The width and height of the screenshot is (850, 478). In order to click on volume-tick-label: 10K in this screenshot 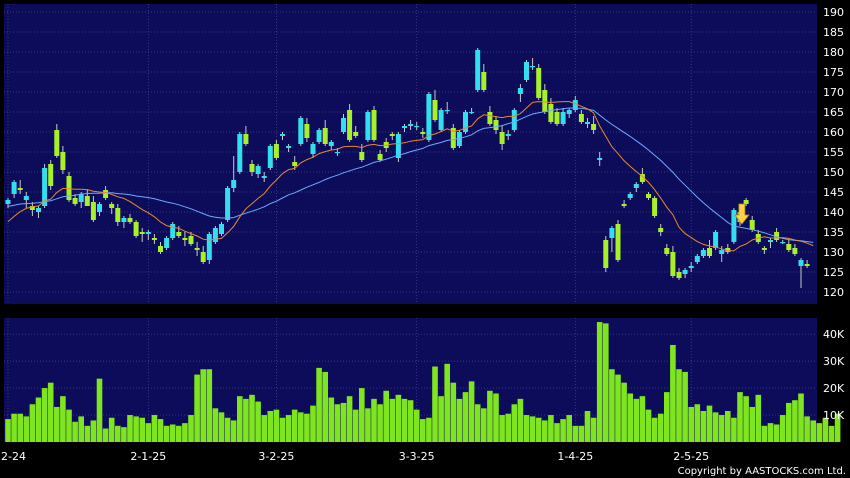, I will do `click(834, 415)`.